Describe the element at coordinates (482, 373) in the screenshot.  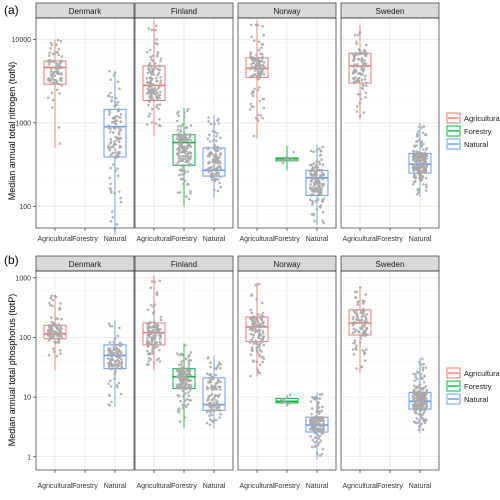
I see `legend-label-agricultural: Agricultural` at that location.